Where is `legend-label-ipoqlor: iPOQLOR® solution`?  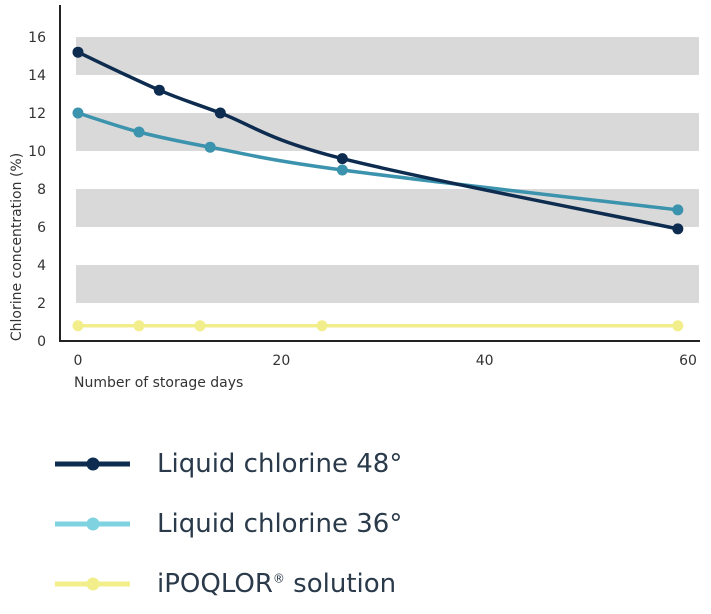
legend-label-ipoqlor: iPOQLOR® solution is located at coordinates (276, 584).